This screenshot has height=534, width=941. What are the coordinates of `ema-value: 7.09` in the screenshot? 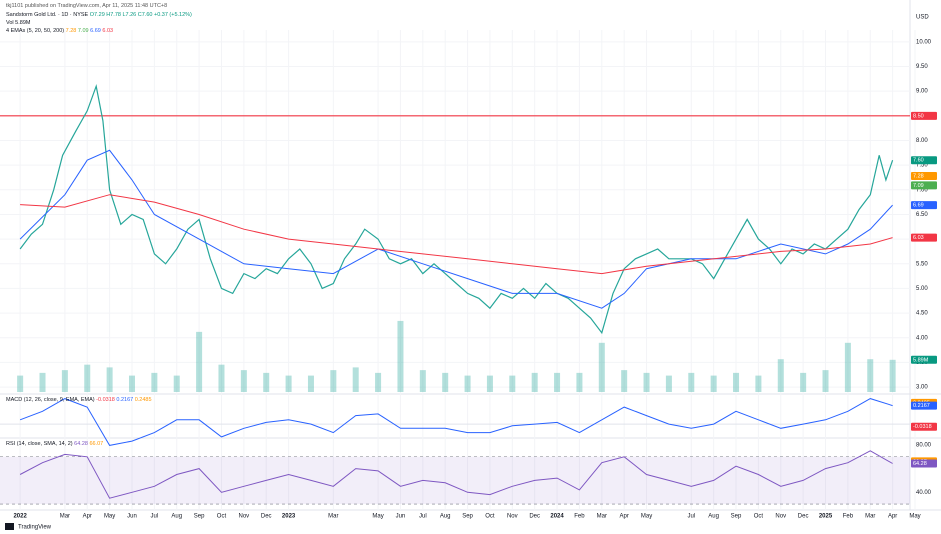 It's located at (83, 31).